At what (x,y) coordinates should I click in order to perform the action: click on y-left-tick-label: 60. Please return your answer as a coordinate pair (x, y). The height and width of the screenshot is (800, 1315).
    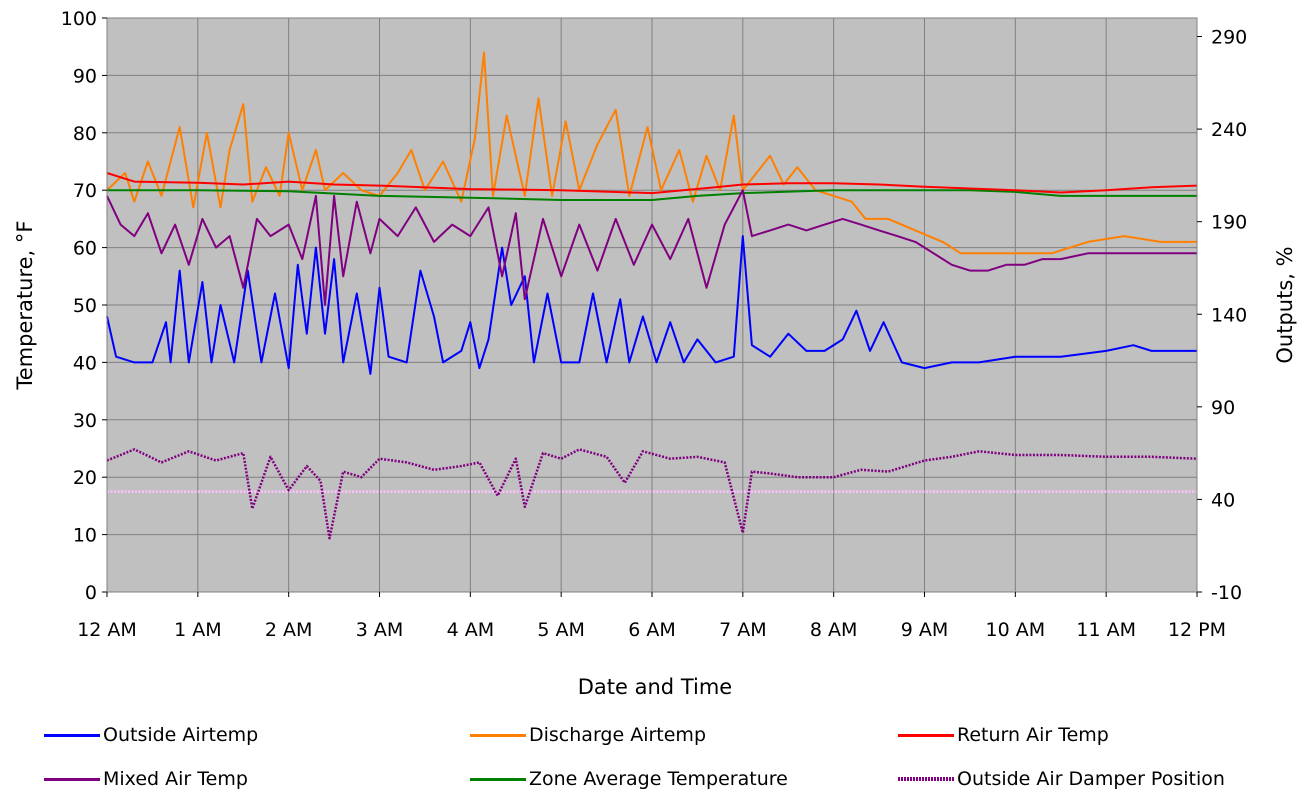
    Looking at the image, I should click on (85, 249).